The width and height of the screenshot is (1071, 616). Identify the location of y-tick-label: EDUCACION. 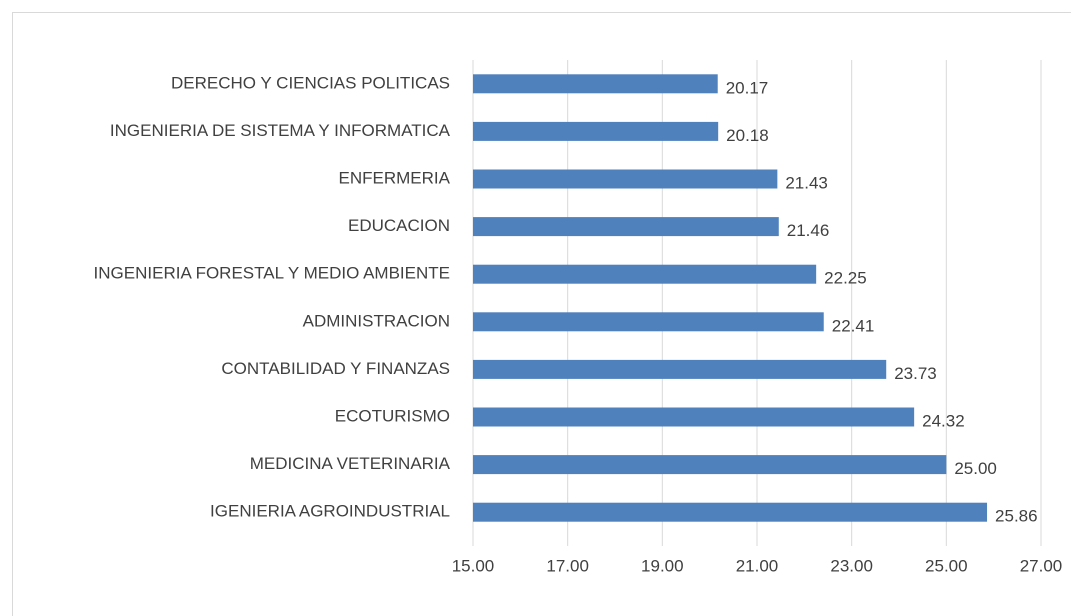
(399, 225).